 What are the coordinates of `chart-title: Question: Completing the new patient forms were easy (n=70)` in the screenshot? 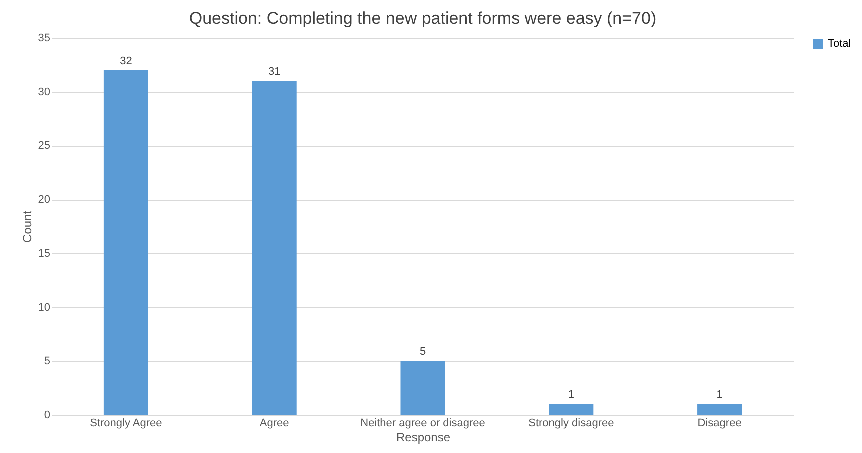 It's located at (423, 18).